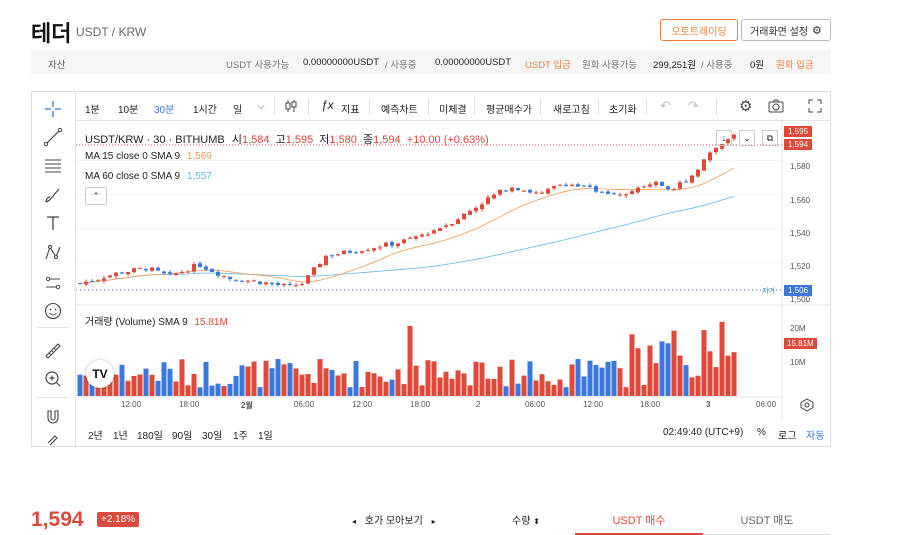  Describe the element at coordinates (786, 30) in the screenshot. I see `screen-settings-button: 거래화면 설정 ⚙` at that location.